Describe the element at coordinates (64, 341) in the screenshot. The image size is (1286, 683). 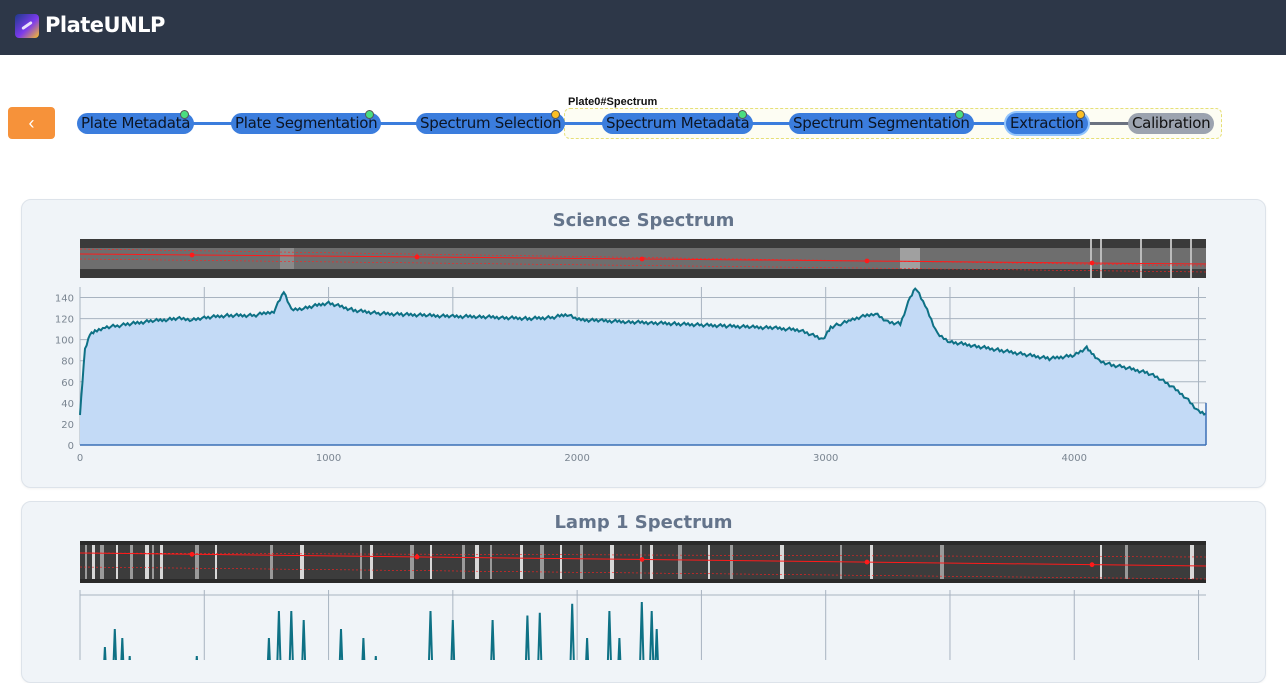
I see `y-tick-label: 100` at that location.